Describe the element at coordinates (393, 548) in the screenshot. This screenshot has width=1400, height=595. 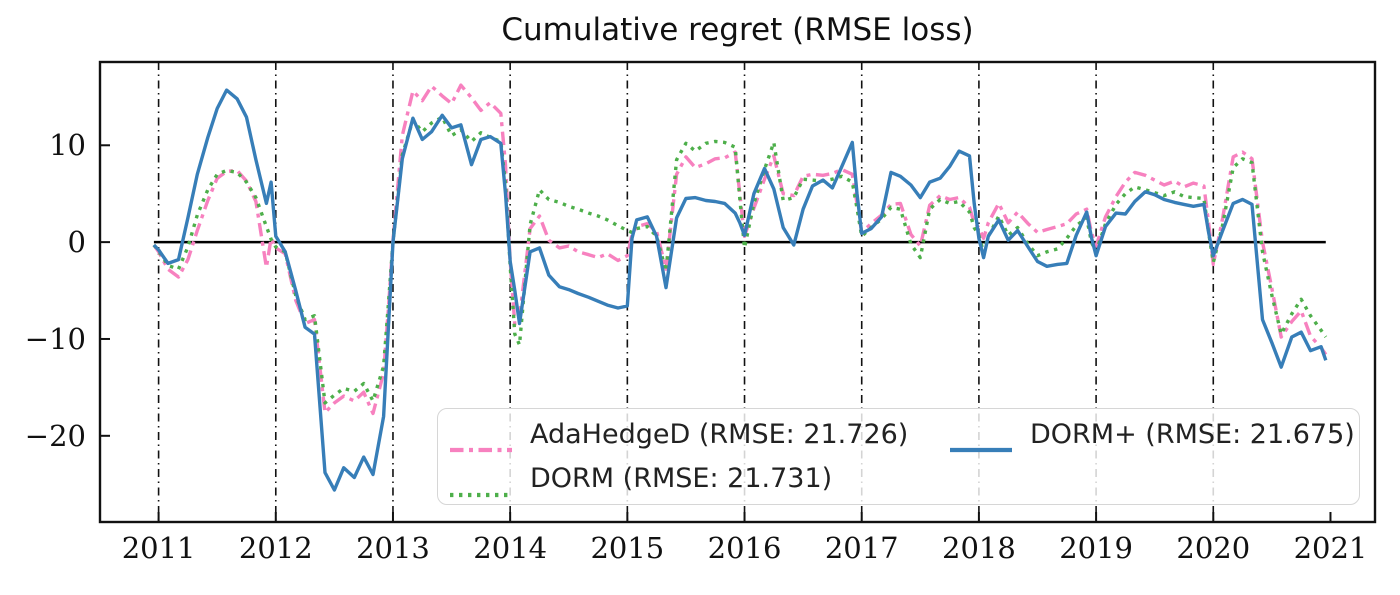
I see `x-tick-label-2013: 2013` at that location.